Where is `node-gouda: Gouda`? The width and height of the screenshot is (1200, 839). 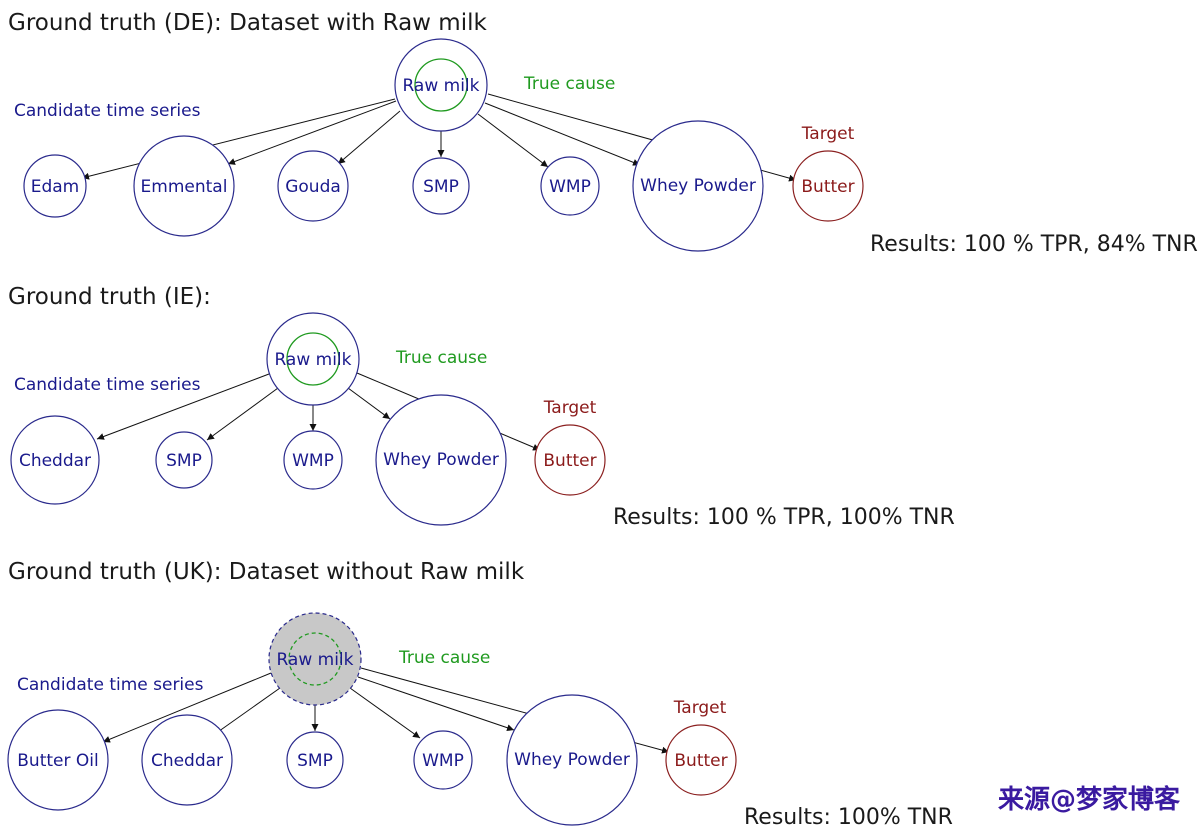 node-gouda: Gouda is located at coordinates (313, 186).